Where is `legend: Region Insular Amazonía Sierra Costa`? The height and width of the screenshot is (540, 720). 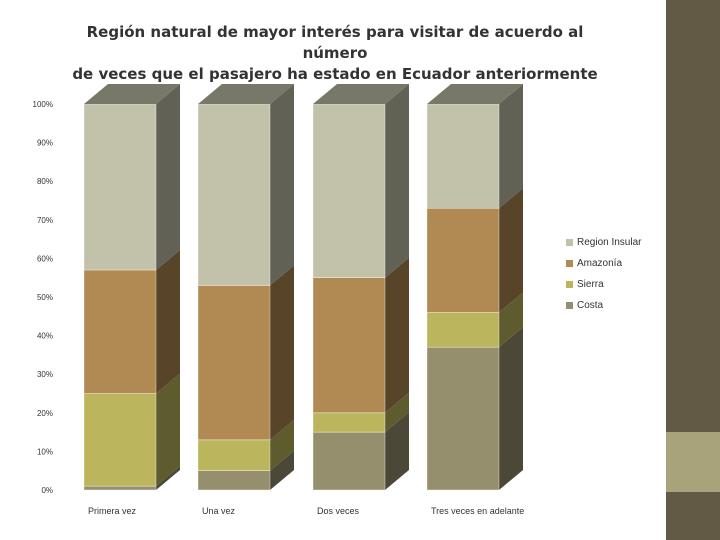
legend: Region Insular Amazonía Sierra Costa is located at coordinates (603, 274).